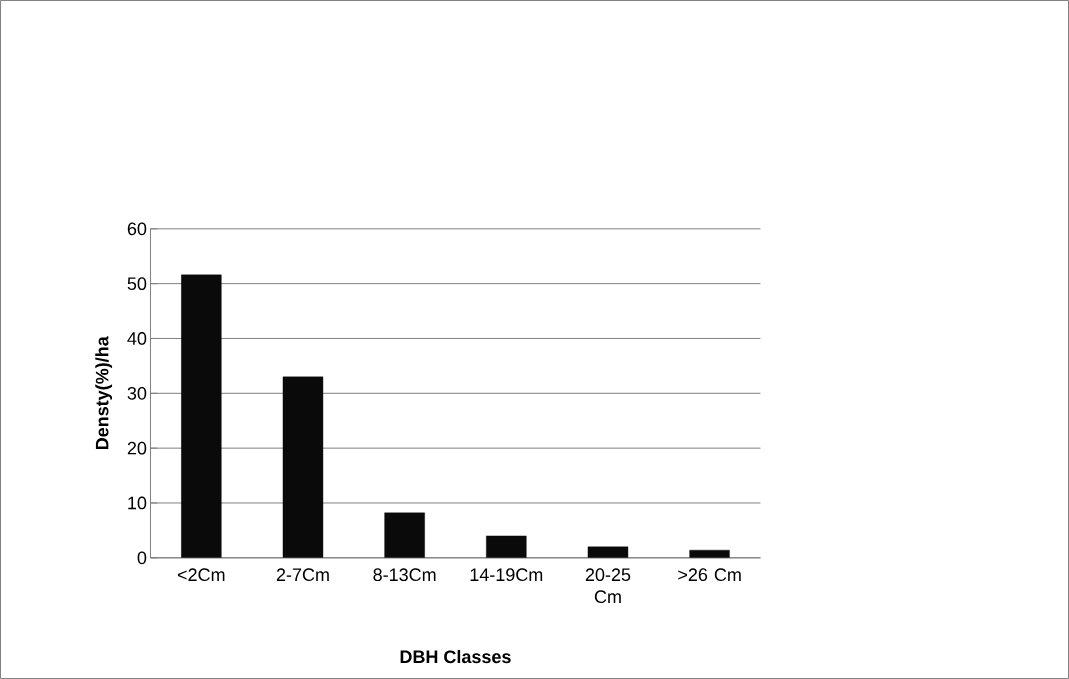  I want to click on y-tick-label: 30, so click(137, 393).